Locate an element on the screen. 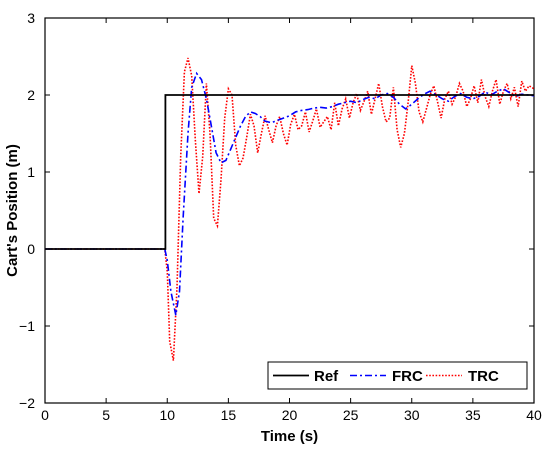 The width and height of the screenshot is (550, 449). y-axis-label: Cart's Position (m) is located at coordinates (12, 210).